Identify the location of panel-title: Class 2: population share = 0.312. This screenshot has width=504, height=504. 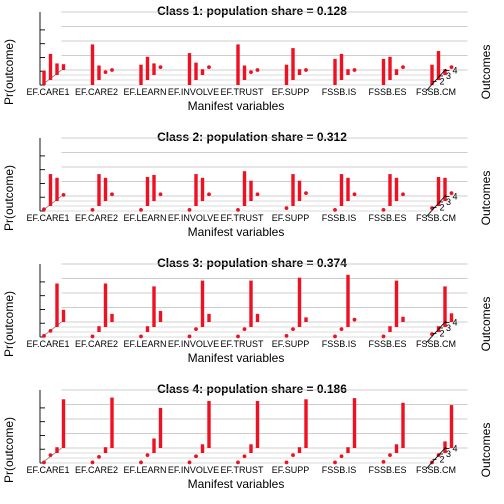
(252, 137).